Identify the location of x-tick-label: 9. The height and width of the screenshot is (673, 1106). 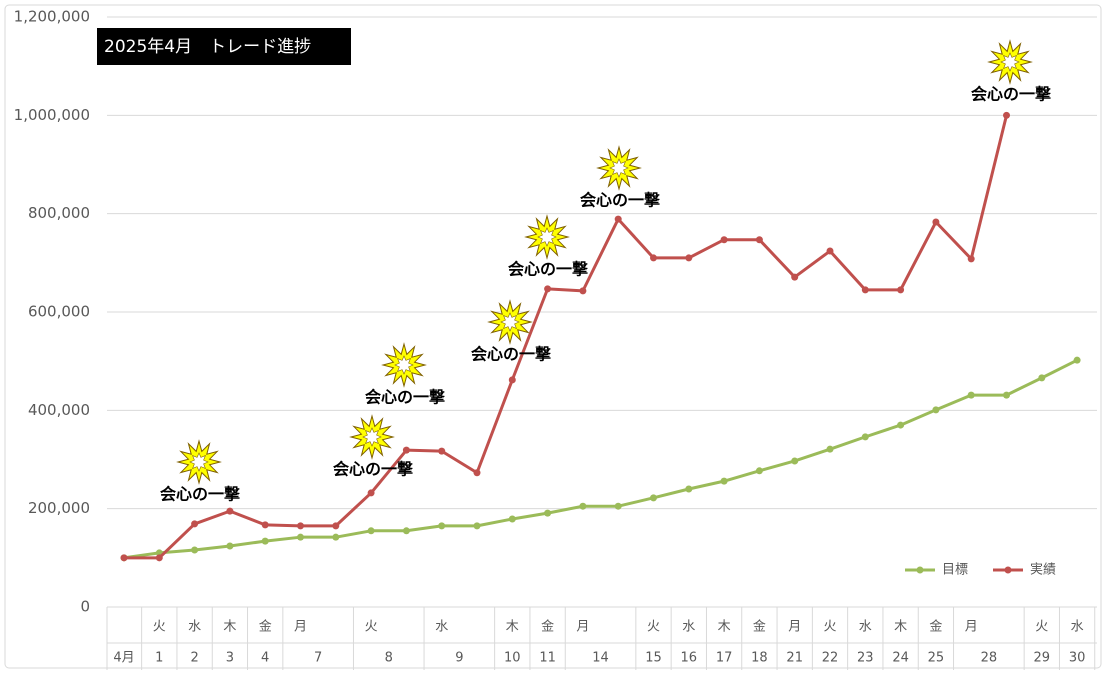
(459, 658).